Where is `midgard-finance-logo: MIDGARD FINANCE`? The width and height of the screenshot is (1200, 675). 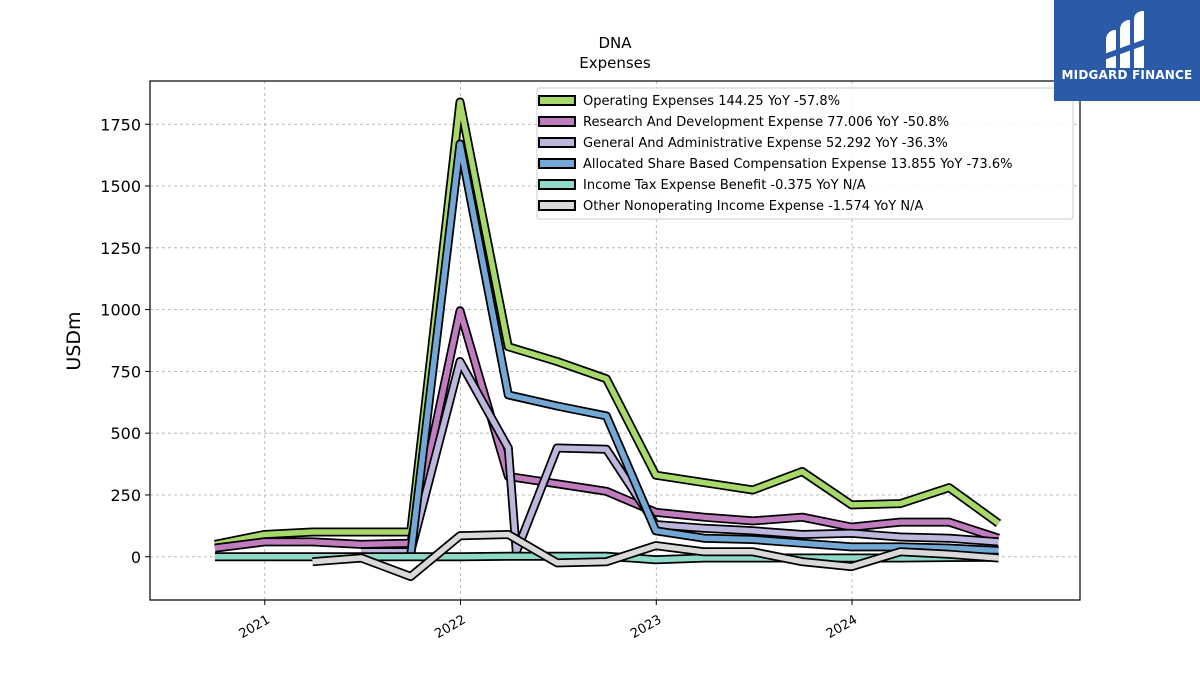 midgard-finance-logo: MIDGARD FINANCE is located at coordinates (1127, 50).